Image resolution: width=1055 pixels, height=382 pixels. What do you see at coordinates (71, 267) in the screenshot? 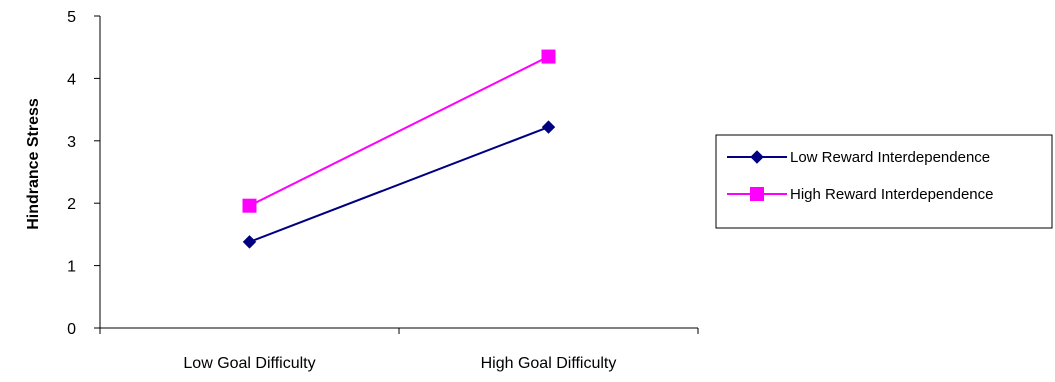
I see `y-tick-label: 1` at bounding box center [71, 267].